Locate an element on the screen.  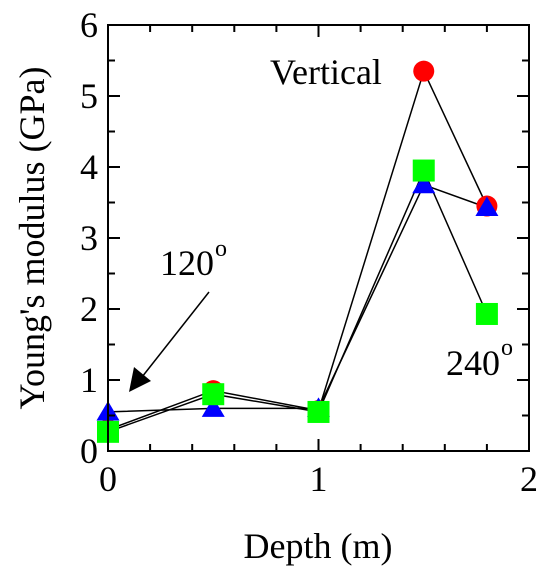
annotation-240-text: 240 is located at coordinates (473, 363).